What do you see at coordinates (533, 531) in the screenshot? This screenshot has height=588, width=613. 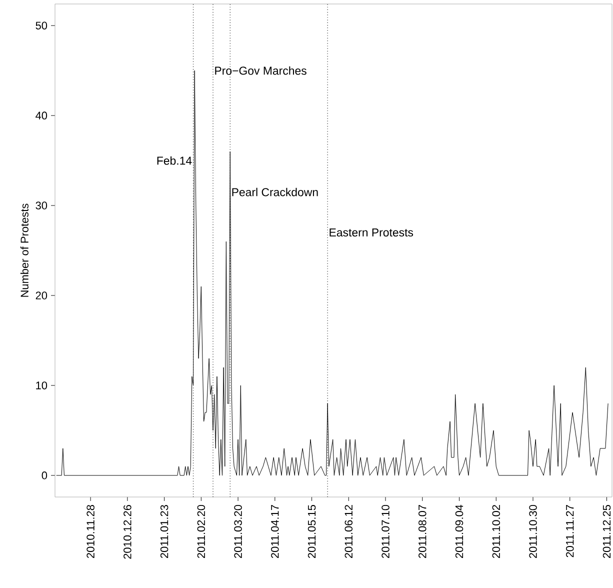 I see `x-tick-label: 2011.10.30` at bounding box center [533, 531].